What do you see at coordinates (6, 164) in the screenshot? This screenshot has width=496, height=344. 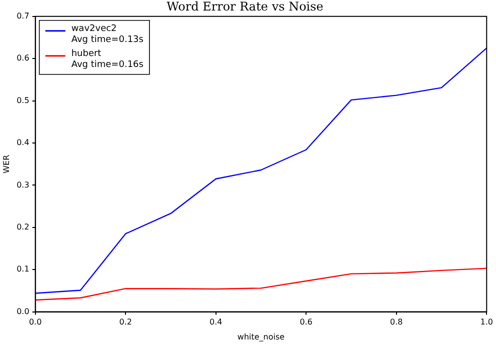 I see `y-axis-title: WER` at bounding box center [6, 164].